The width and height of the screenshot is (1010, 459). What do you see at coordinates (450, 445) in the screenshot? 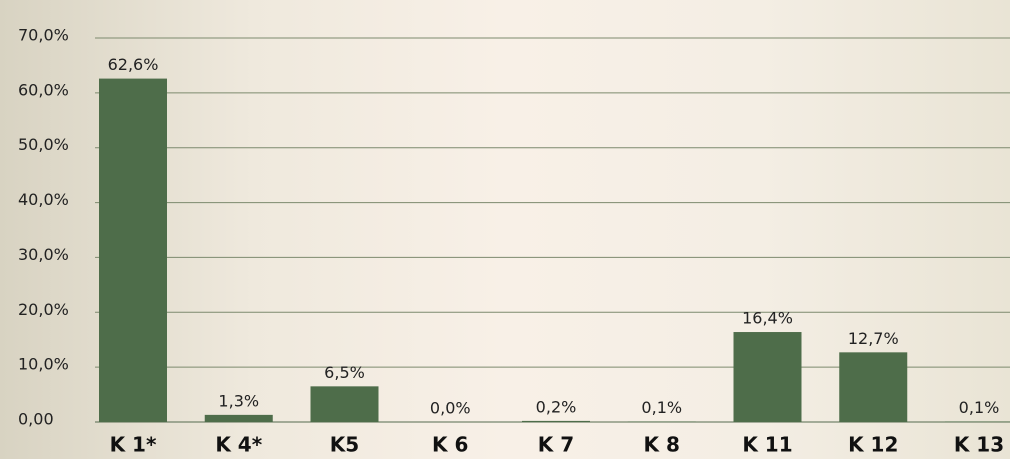
I see `x-tick-label: K 6` at bounding box center [450, 445].